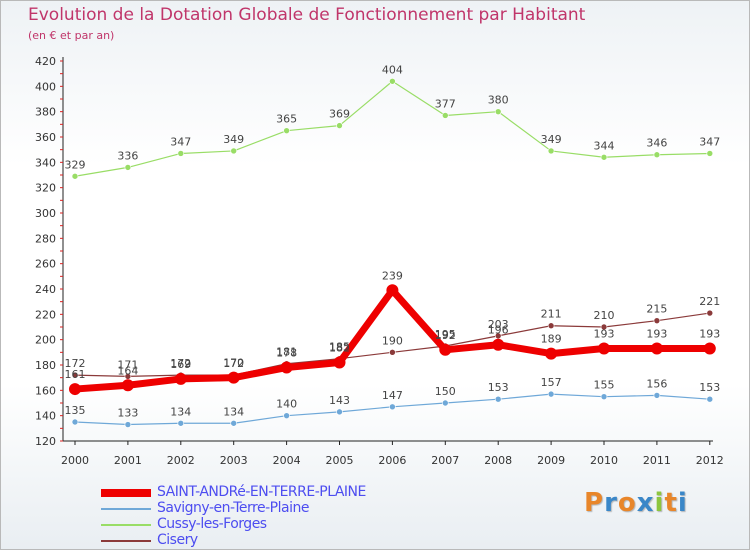 The width and height of the screenshot is (750, 550). What do you see at coordinates (286, 119) in the screenshot?
I see `data-label: 365` at bounding box center [286, 119].